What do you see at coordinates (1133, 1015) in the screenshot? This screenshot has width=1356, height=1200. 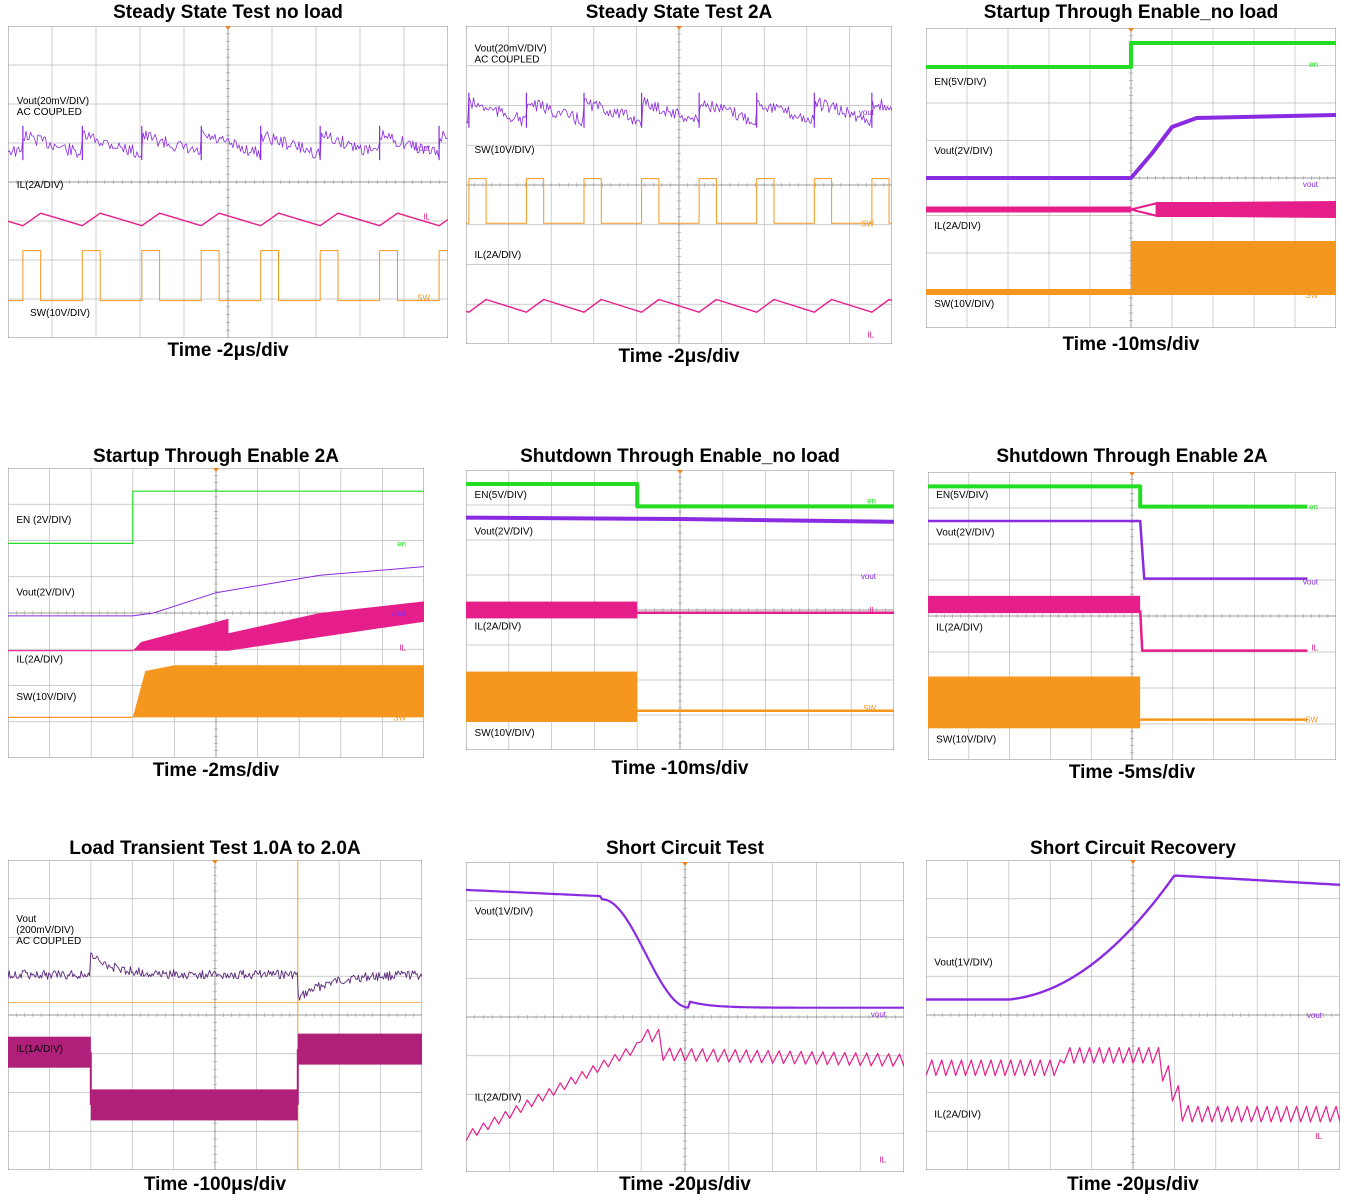 I see `scope-plot: Vout(1V/DIV) IL(2A/DIV) vout IL` at bounding box center [1133, 1015].